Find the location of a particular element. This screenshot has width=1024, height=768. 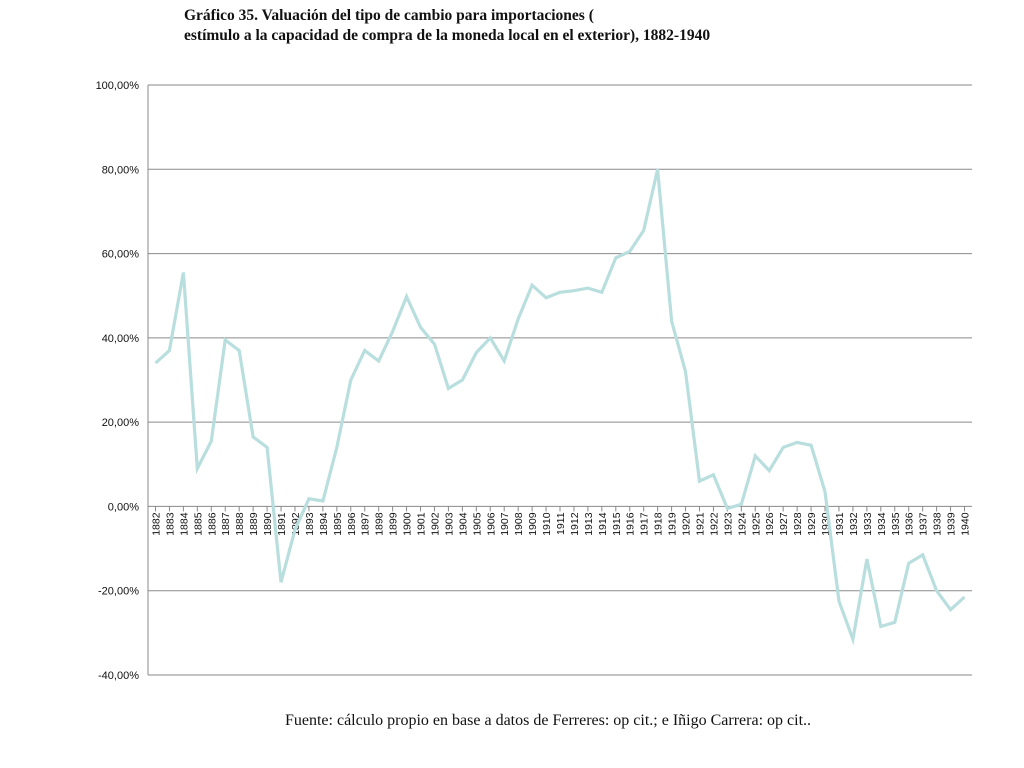

x-tick-label: 1890 is located at coordinates (268, 524).